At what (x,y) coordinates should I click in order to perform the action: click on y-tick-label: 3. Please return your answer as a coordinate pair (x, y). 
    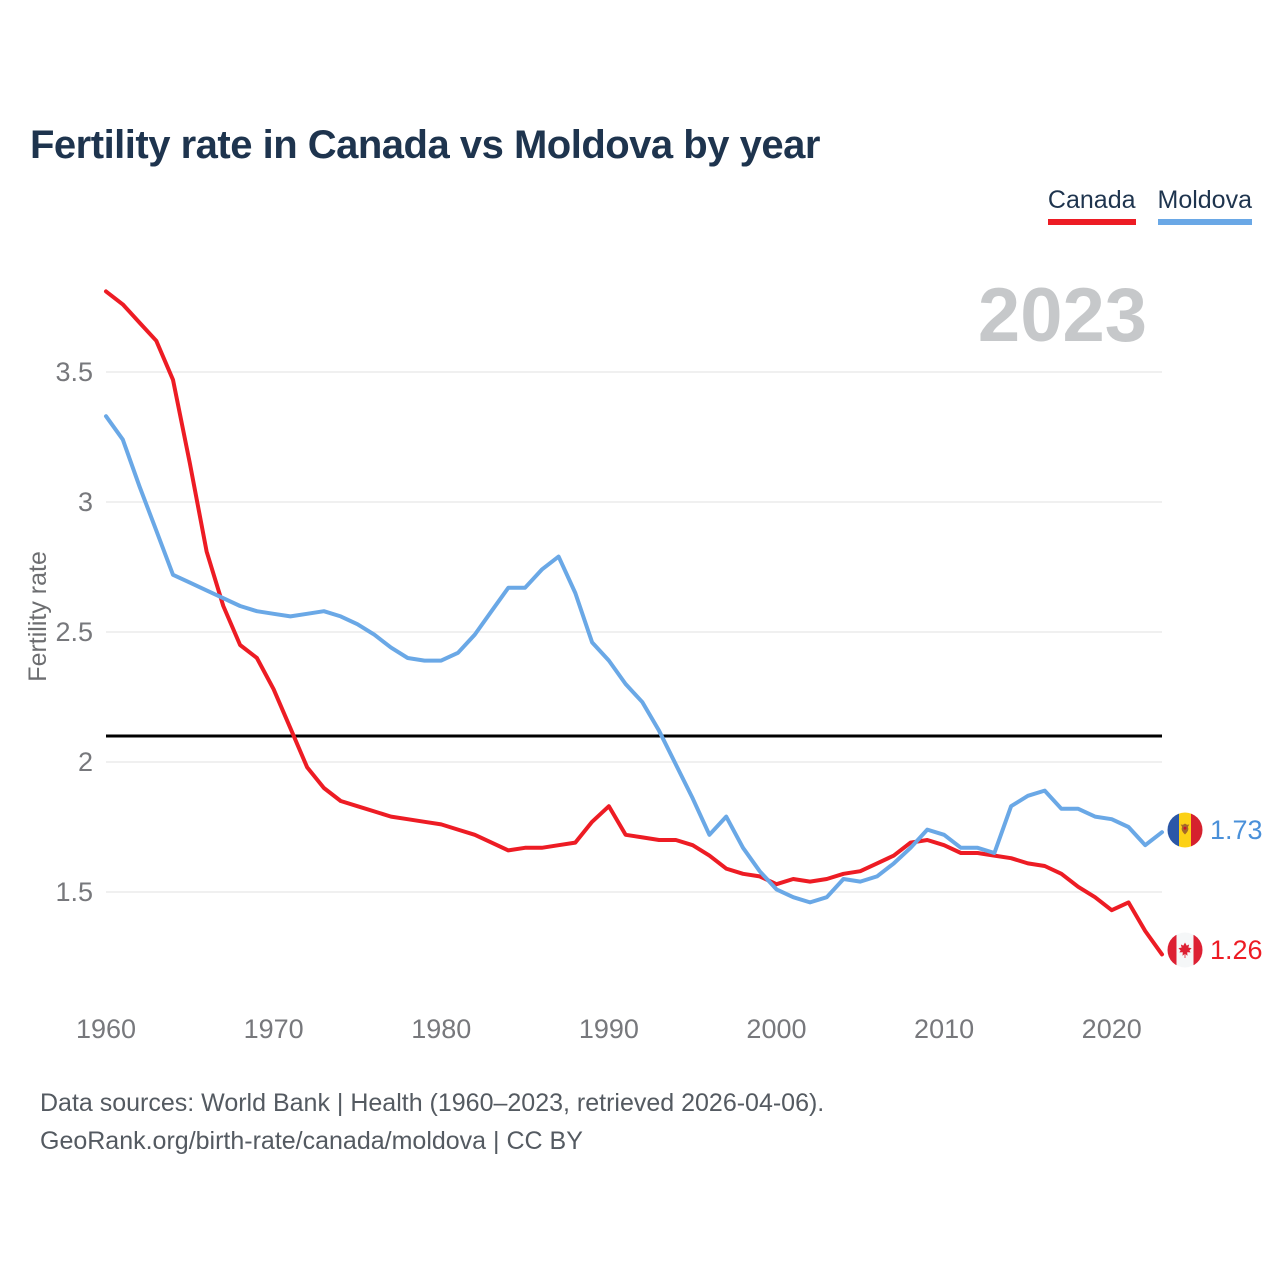
    Looking at the image, I should click on (85, 502).